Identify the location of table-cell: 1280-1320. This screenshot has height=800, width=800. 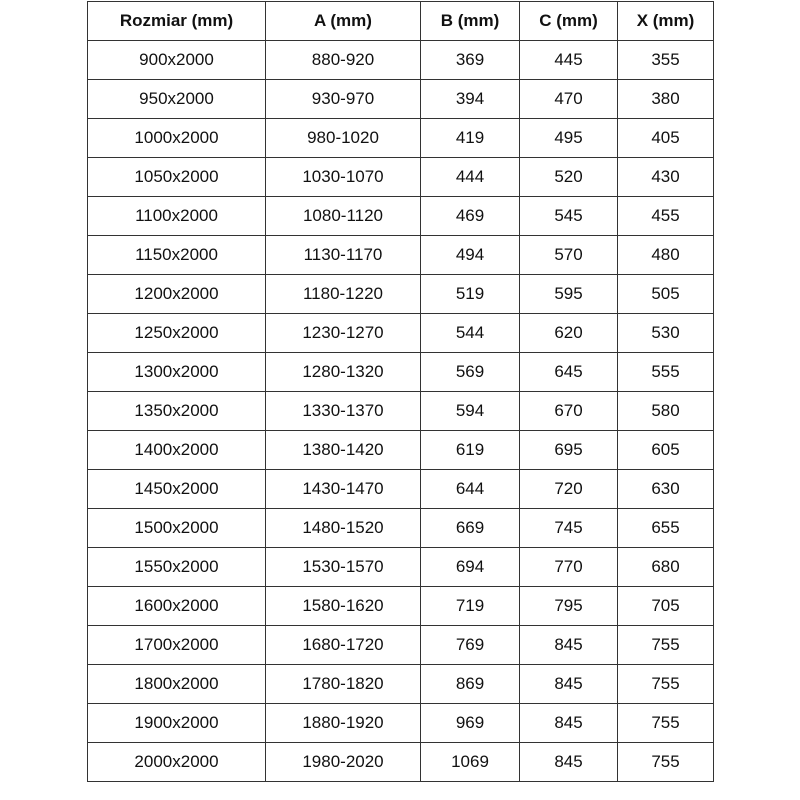
(343, 372).